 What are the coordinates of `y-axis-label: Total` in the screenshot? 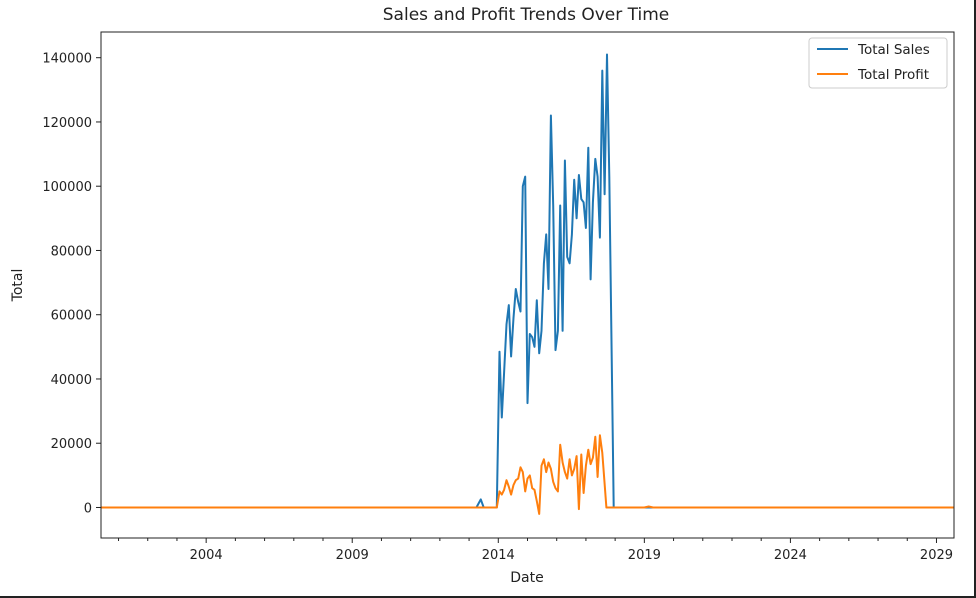 It's located at (18, 286).